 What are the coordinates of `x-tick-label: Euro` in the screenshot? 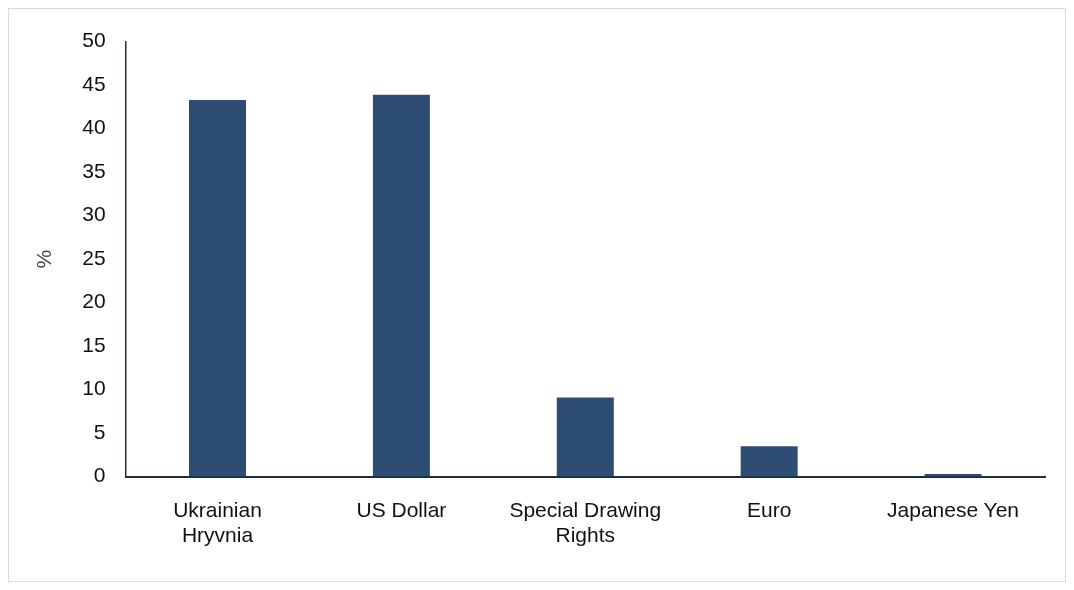 It's located at (769, 509).